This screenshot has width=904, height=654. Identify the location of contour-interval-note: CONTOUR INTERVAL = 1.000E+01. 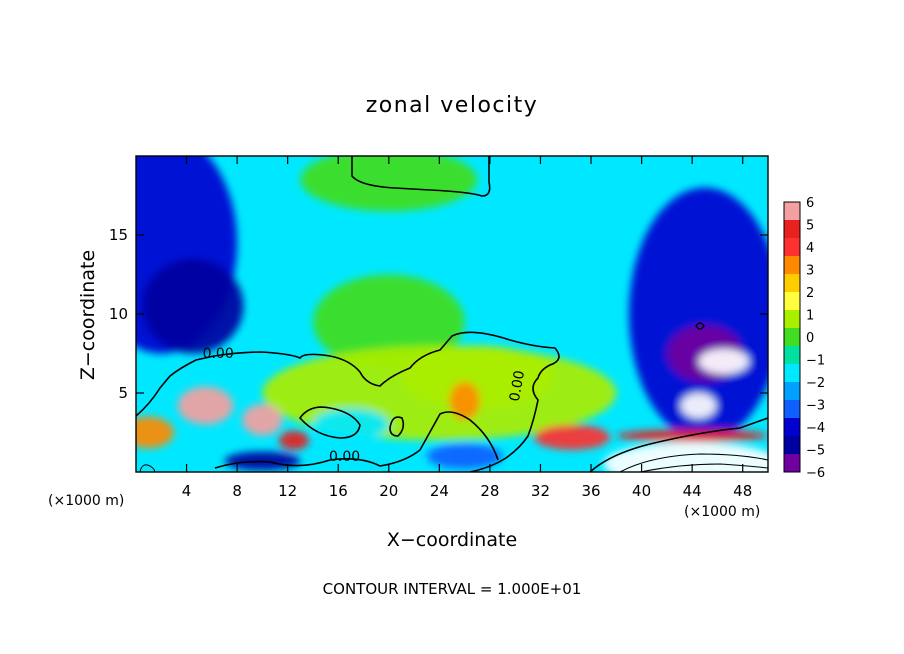
(452, 589).